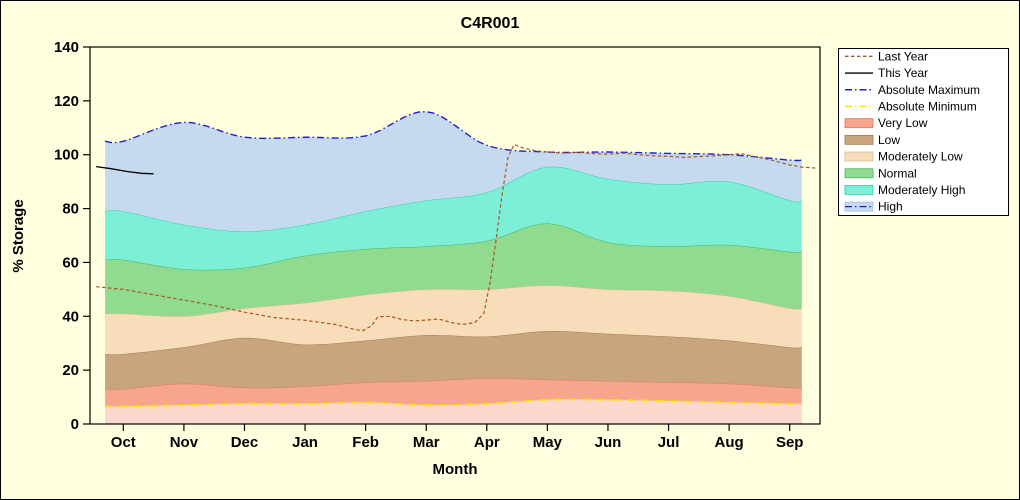  Describe the element at coordinates (70, 262) in the screenshot. I see `y-tick-label: 60` at that location.